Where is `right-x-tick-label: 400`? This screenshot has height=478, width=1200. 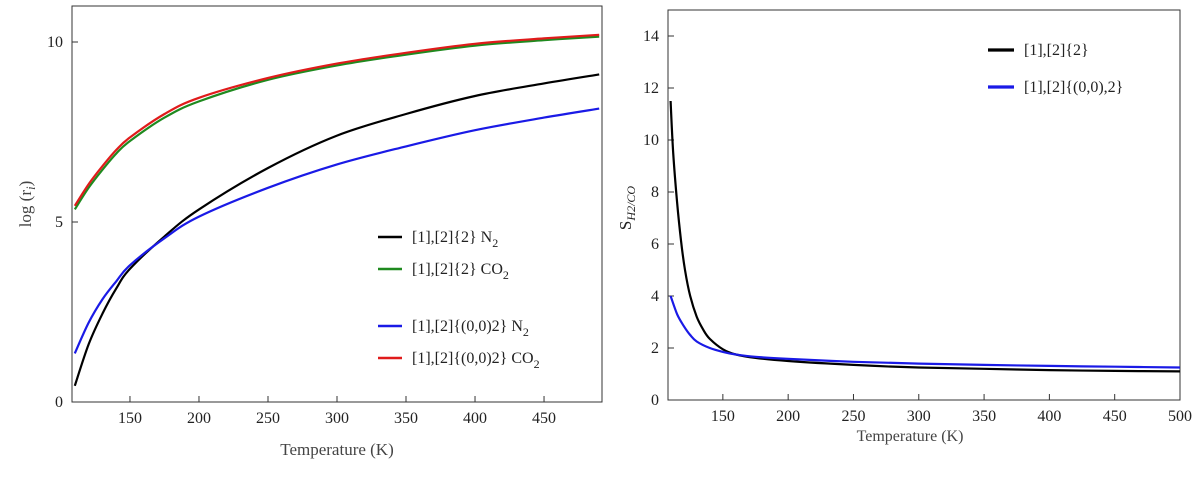
right-x-tick-label: 400 is located at coordinates (1049, 416).